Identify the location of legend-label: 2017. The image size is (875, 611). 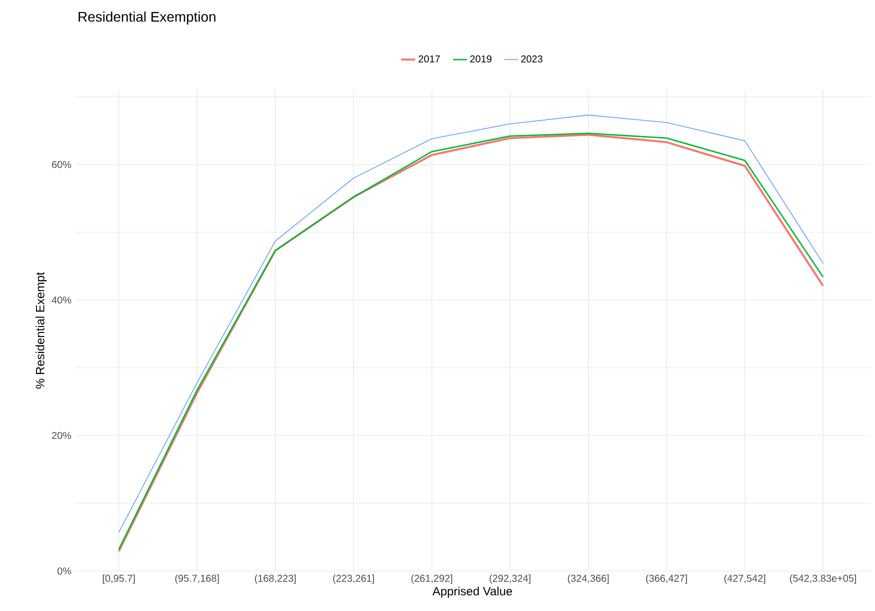
(429, 58).